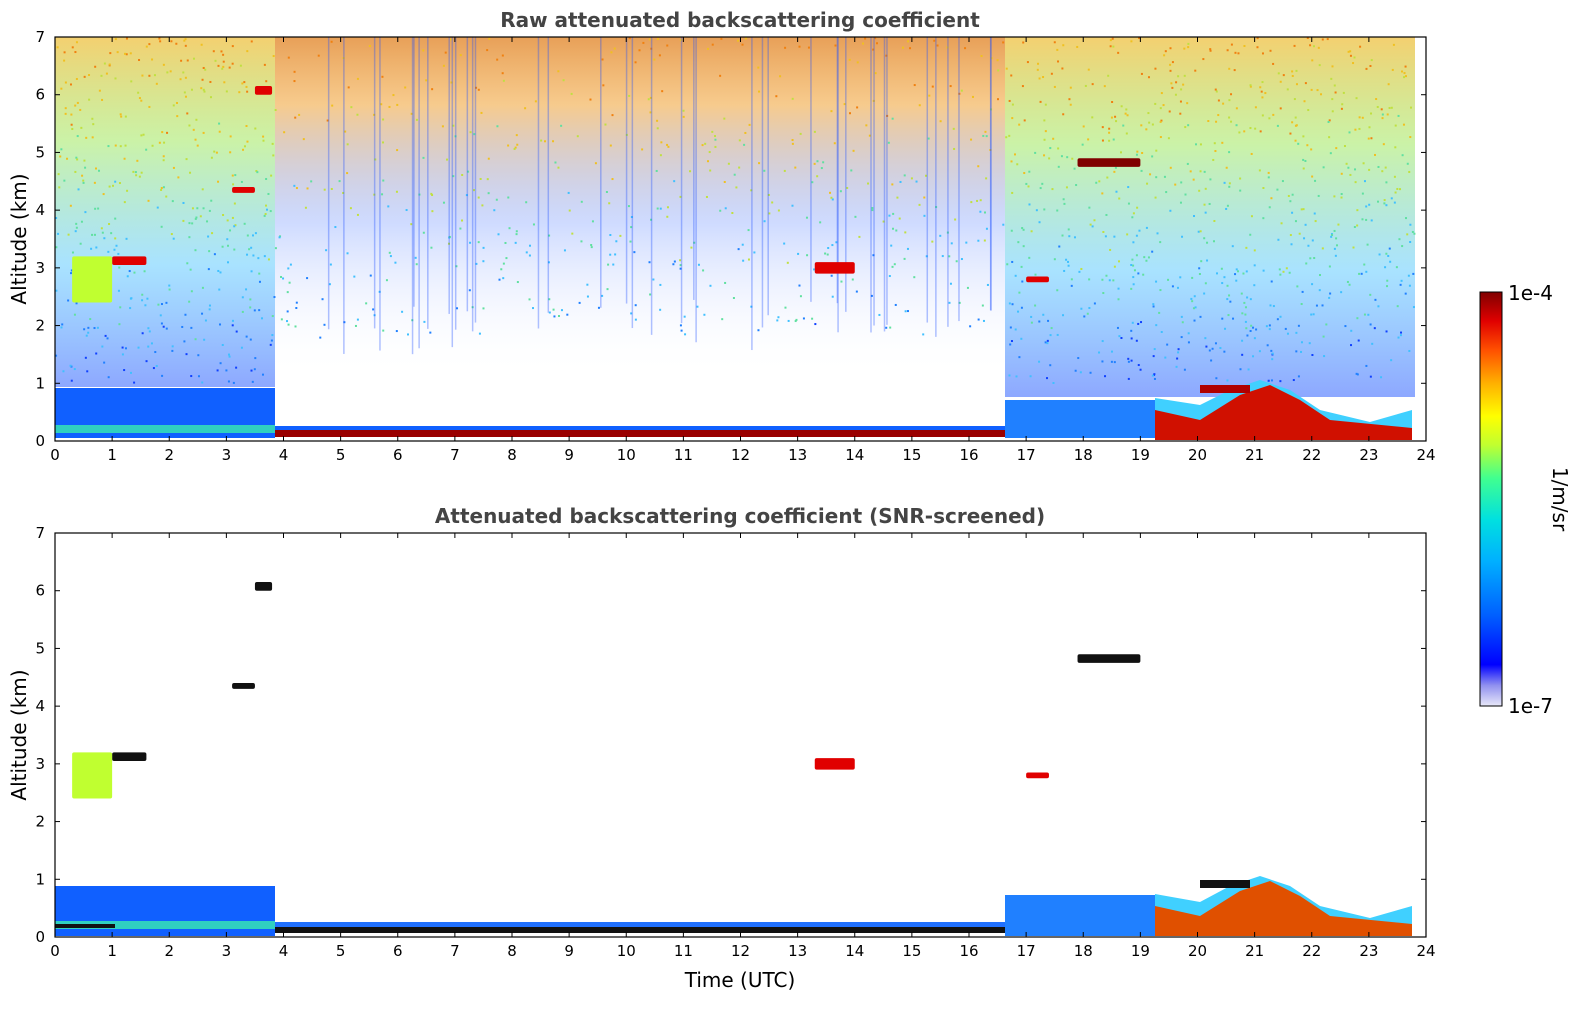 This screenshot has width=1595, height=1020. What do you see at coordinates (740, 980) in the screenshot?
I see `x-axis-label: Time (UTC)` at bounding box center [740, 980].